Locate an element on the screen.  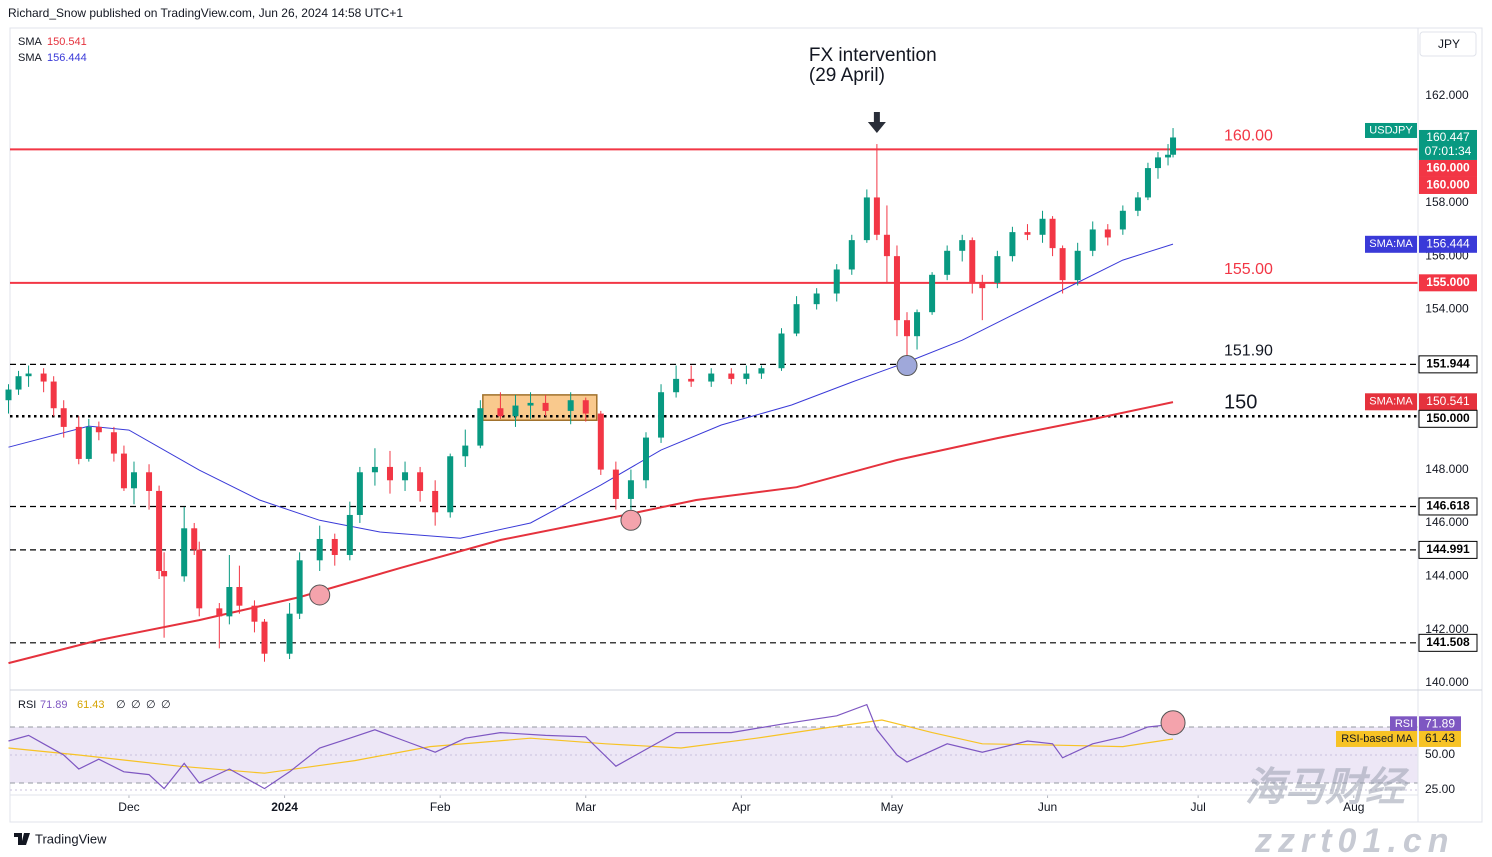
level-label: 155.00 is located at coordinates (1248, 269).